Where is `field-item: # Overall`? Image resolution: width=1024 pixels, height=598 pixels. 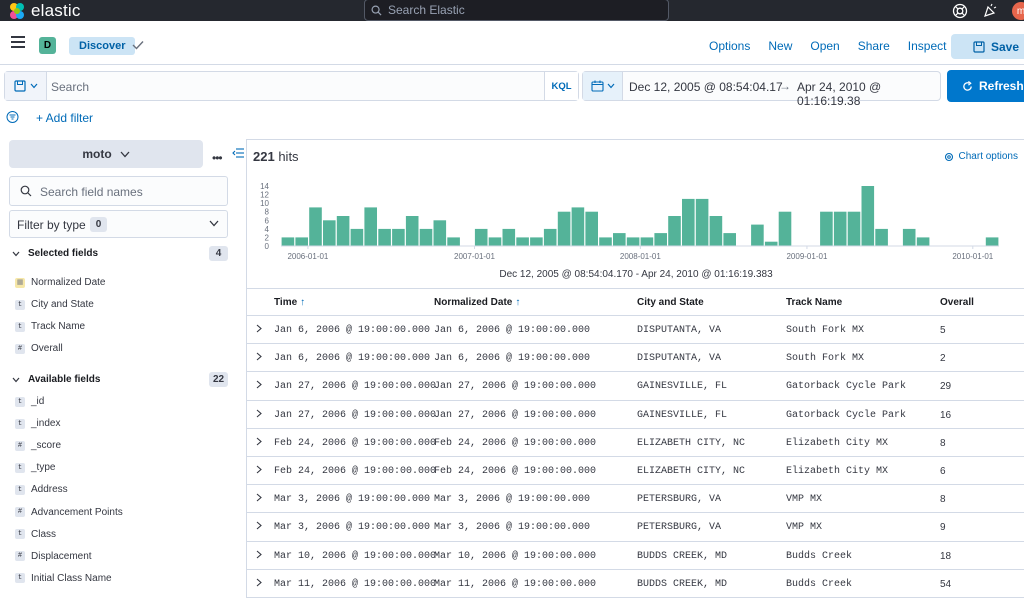 field-item: # Overall is located at coordinates (39, 348).